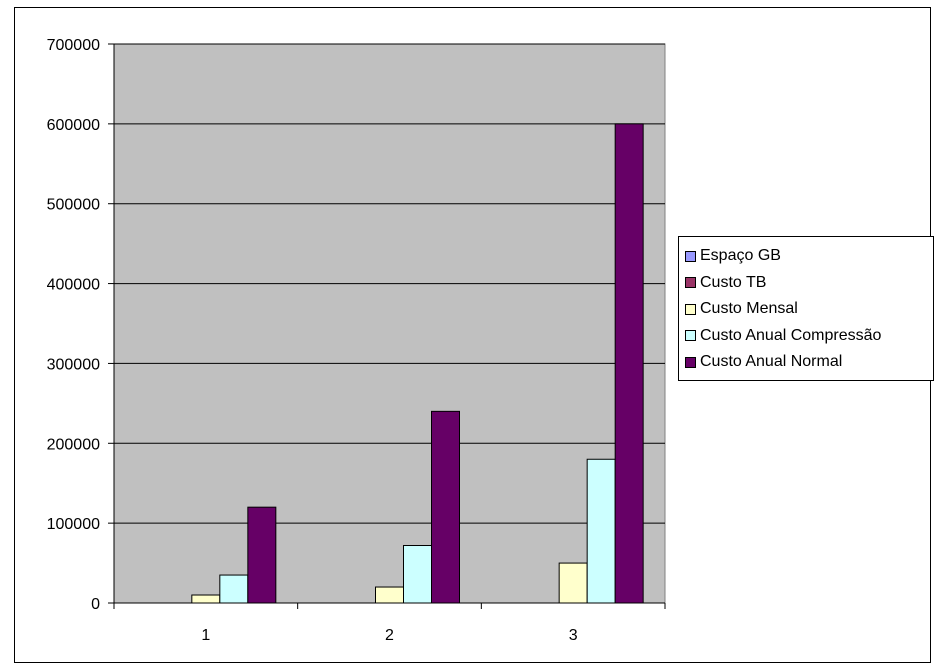  What do you see at coordinates (205, 635) in the screenshot?
I see `x-tick-label: 1` at bounding box center [205, 635].